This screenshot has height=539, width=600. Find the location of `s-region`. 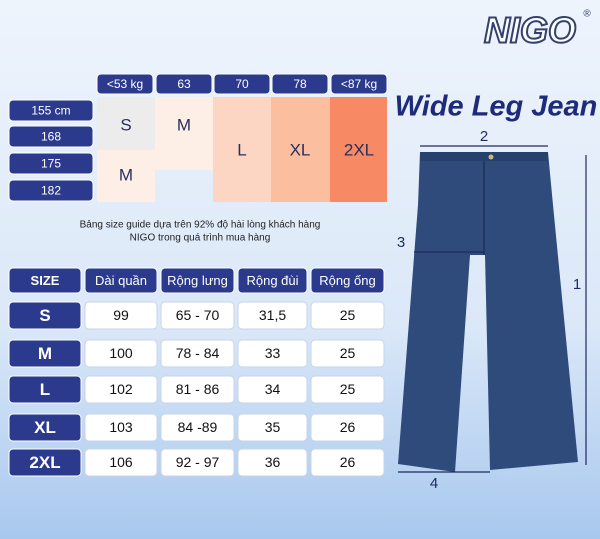

s-region is located at coordinates (126, 123).